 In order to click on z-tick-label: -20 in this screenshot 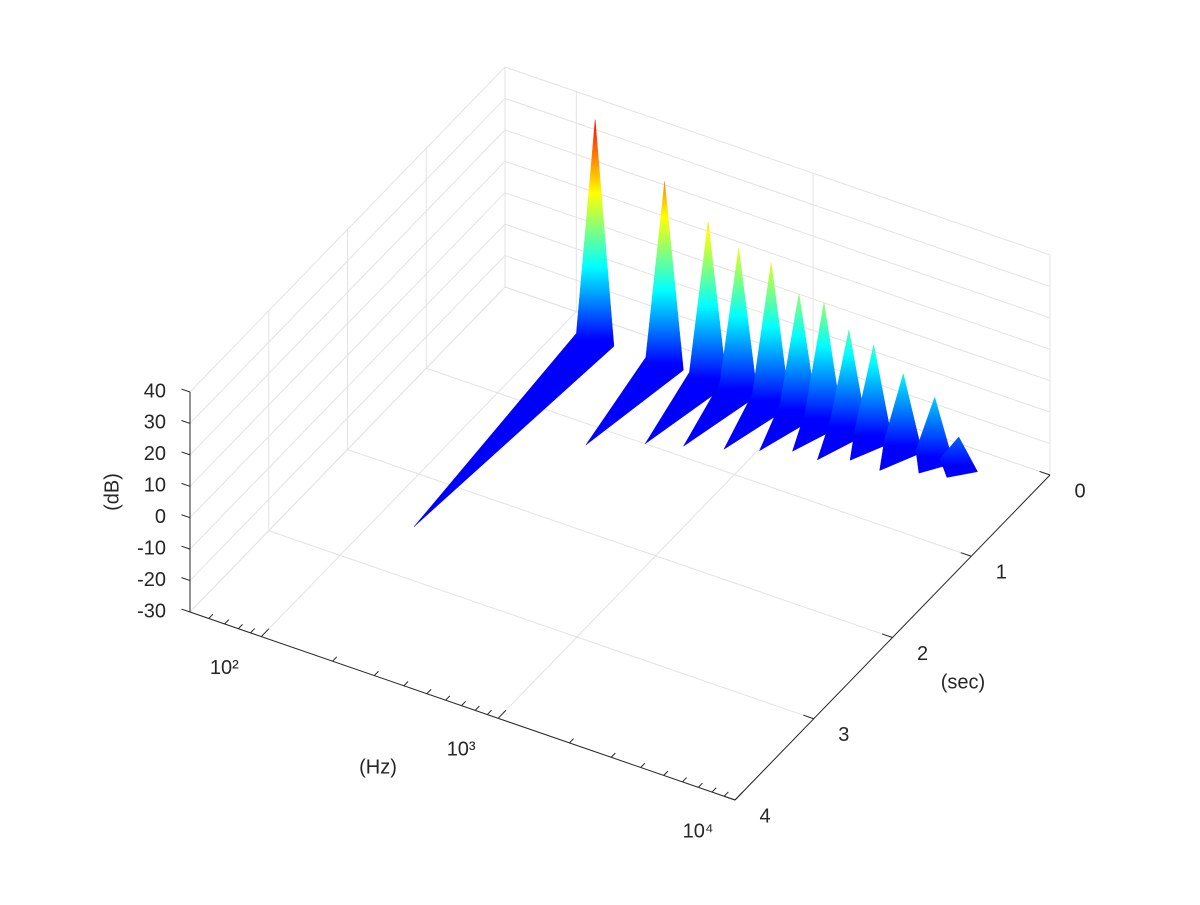, I will do `click(151, 580)`.